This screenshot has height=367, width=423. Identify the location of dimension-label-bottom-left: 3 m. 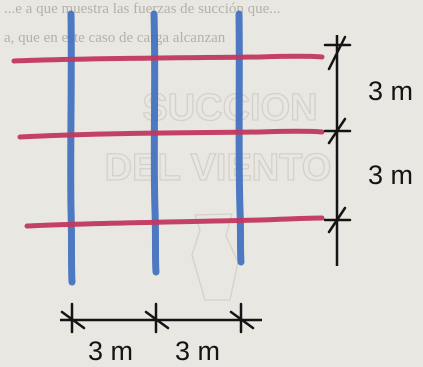
(110, 351).